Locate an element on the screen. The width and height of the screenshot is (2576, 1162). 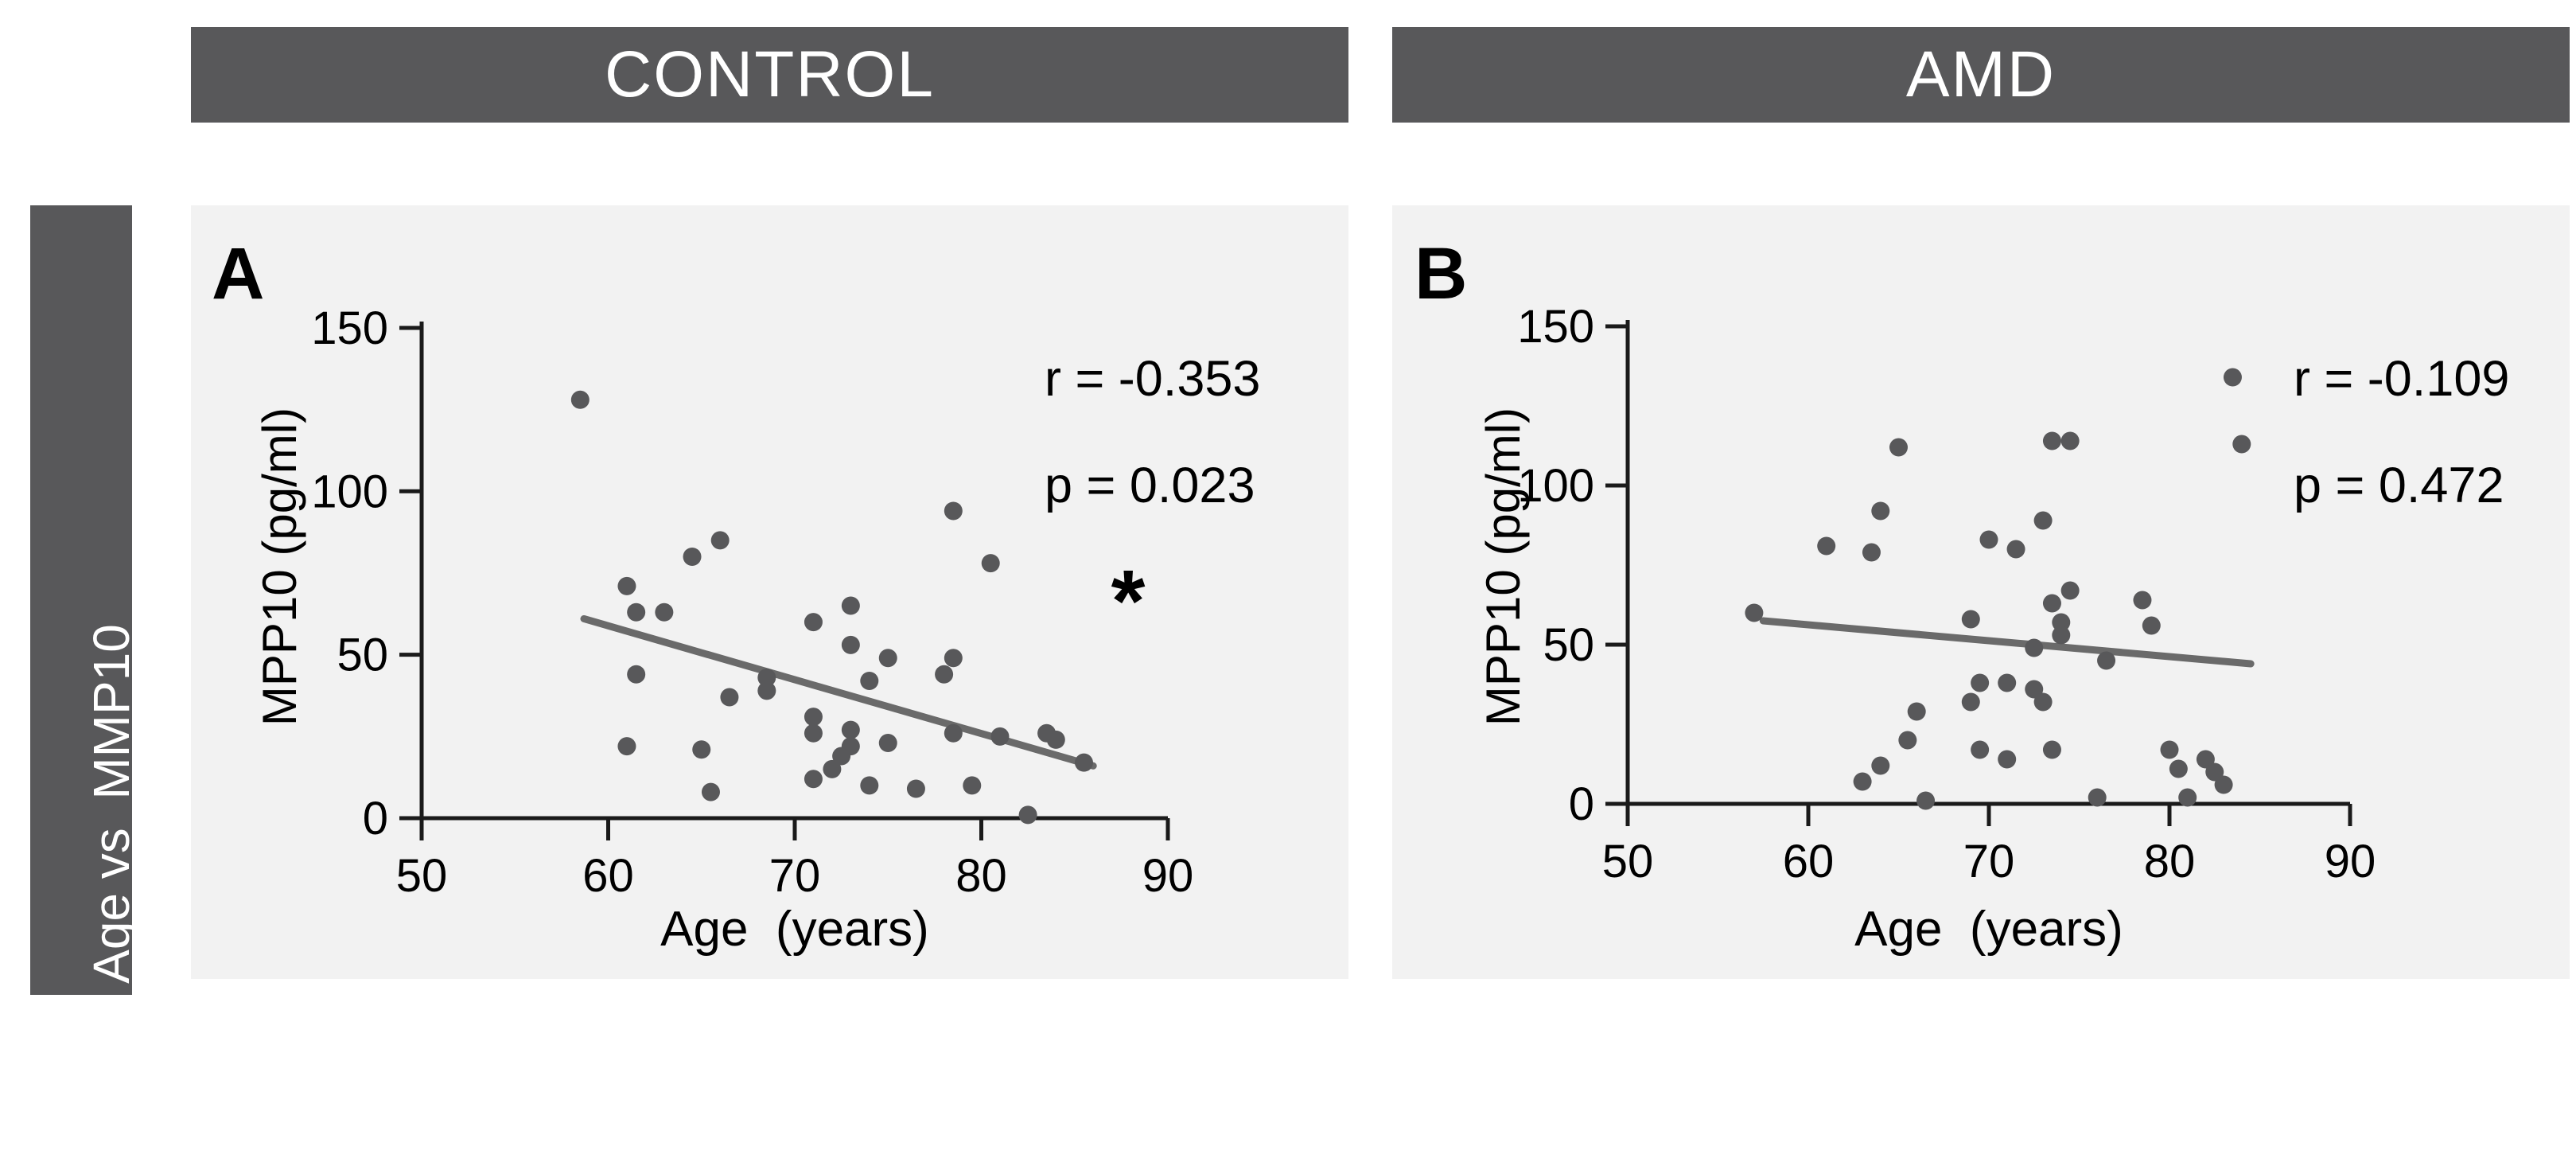
control-group-label: CONTROL is located at coordinates (770, 74).